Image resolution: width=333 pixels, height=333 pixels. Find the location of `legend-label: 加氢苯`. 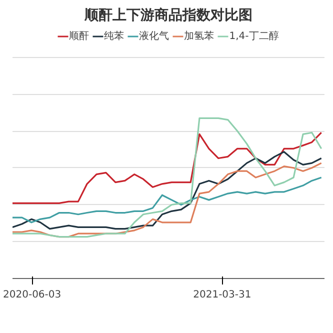

legend-label: 加氢苯 is located at coordinates (199, 36).